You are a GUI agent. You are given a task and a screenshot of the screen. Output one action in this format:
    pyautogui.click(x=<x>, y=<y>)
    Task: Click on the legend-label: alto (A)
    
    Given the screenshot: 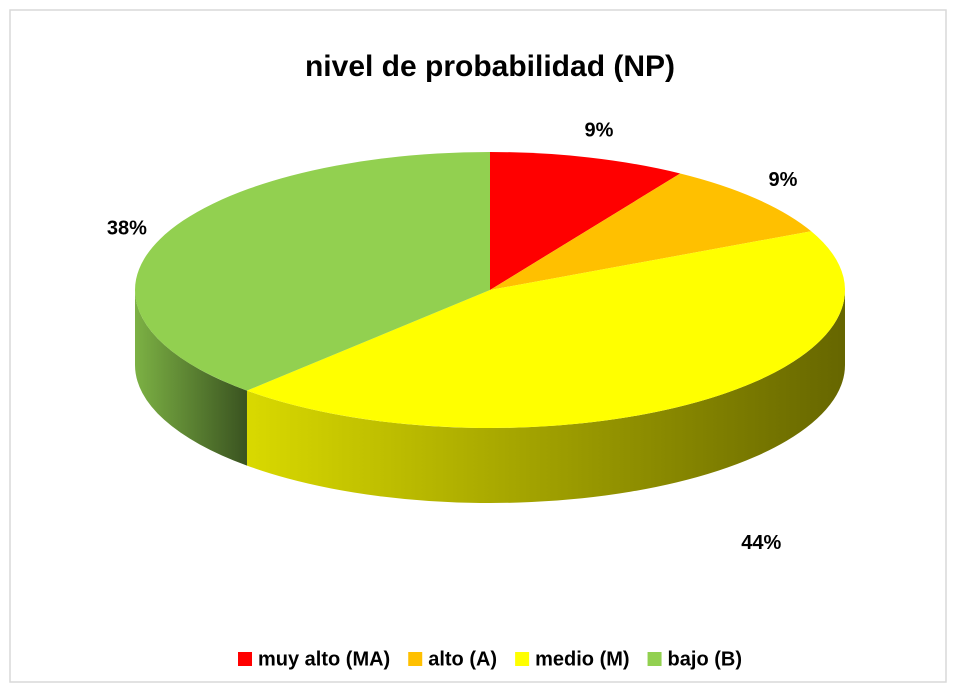 What is the action you would take?
    pyautogui.click(x=462, y=659)
    